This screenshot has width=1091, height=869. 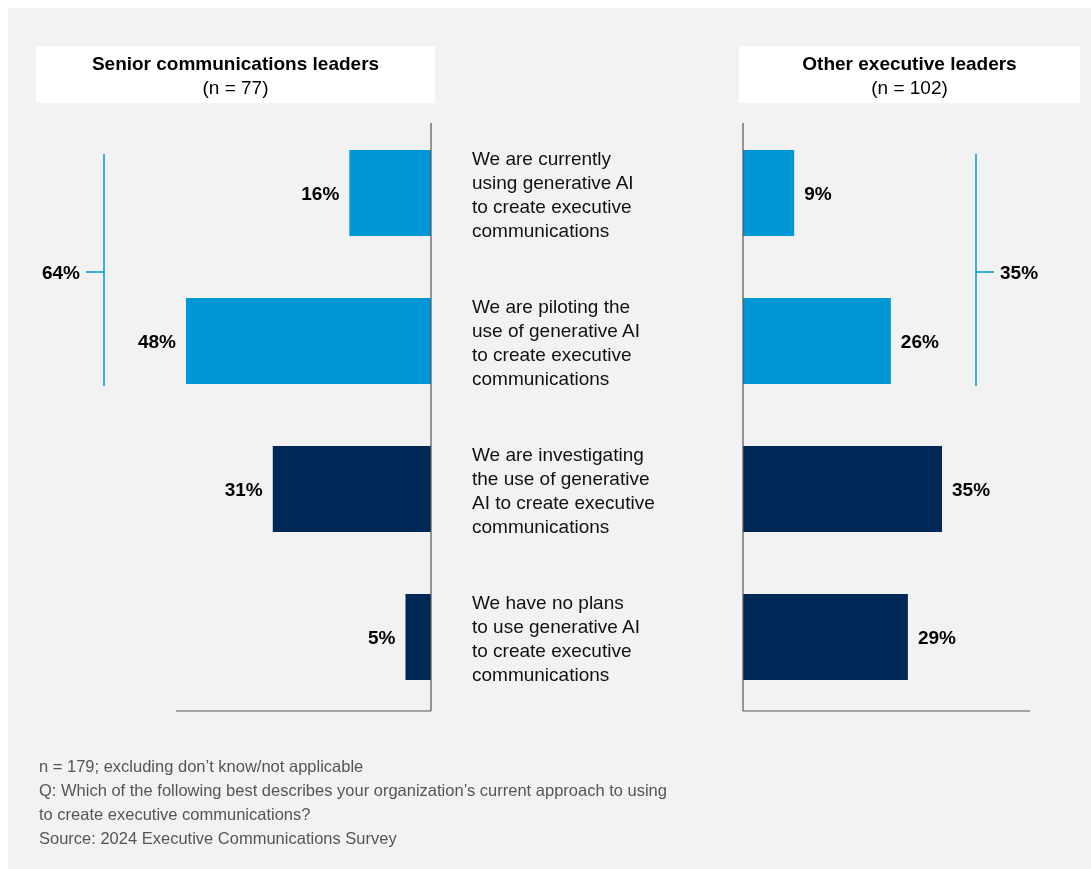 What do you see at coordinates (563, 490) in the screenshot?
I see `y-tick-label: We are investigating the use of generative AI to create executive communications` at bounding box center [563, 490].